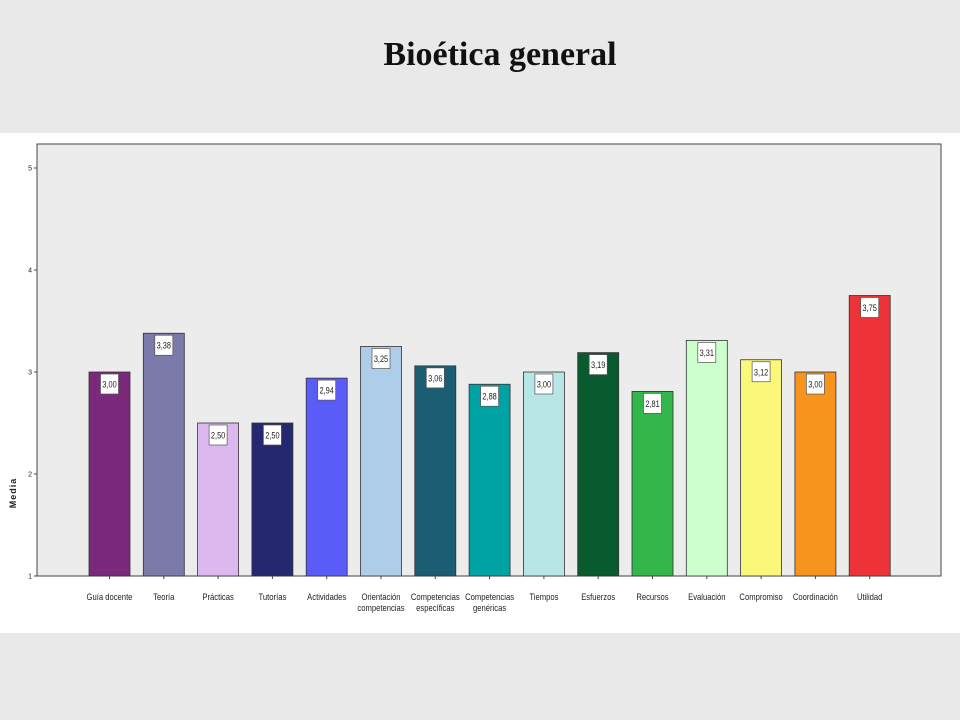 The width and height of the screenshot is (960, 720). Describe the element at coordinates (652, 596) in the screenshot. I see `category-label: Recursos` at that location.